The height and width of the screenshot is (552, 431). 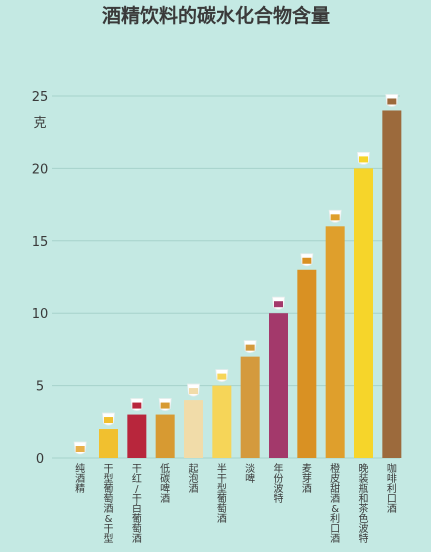 I want to click on y-axis-ticks: 0 5 10 15 20 25, so click(x=40, y=278).